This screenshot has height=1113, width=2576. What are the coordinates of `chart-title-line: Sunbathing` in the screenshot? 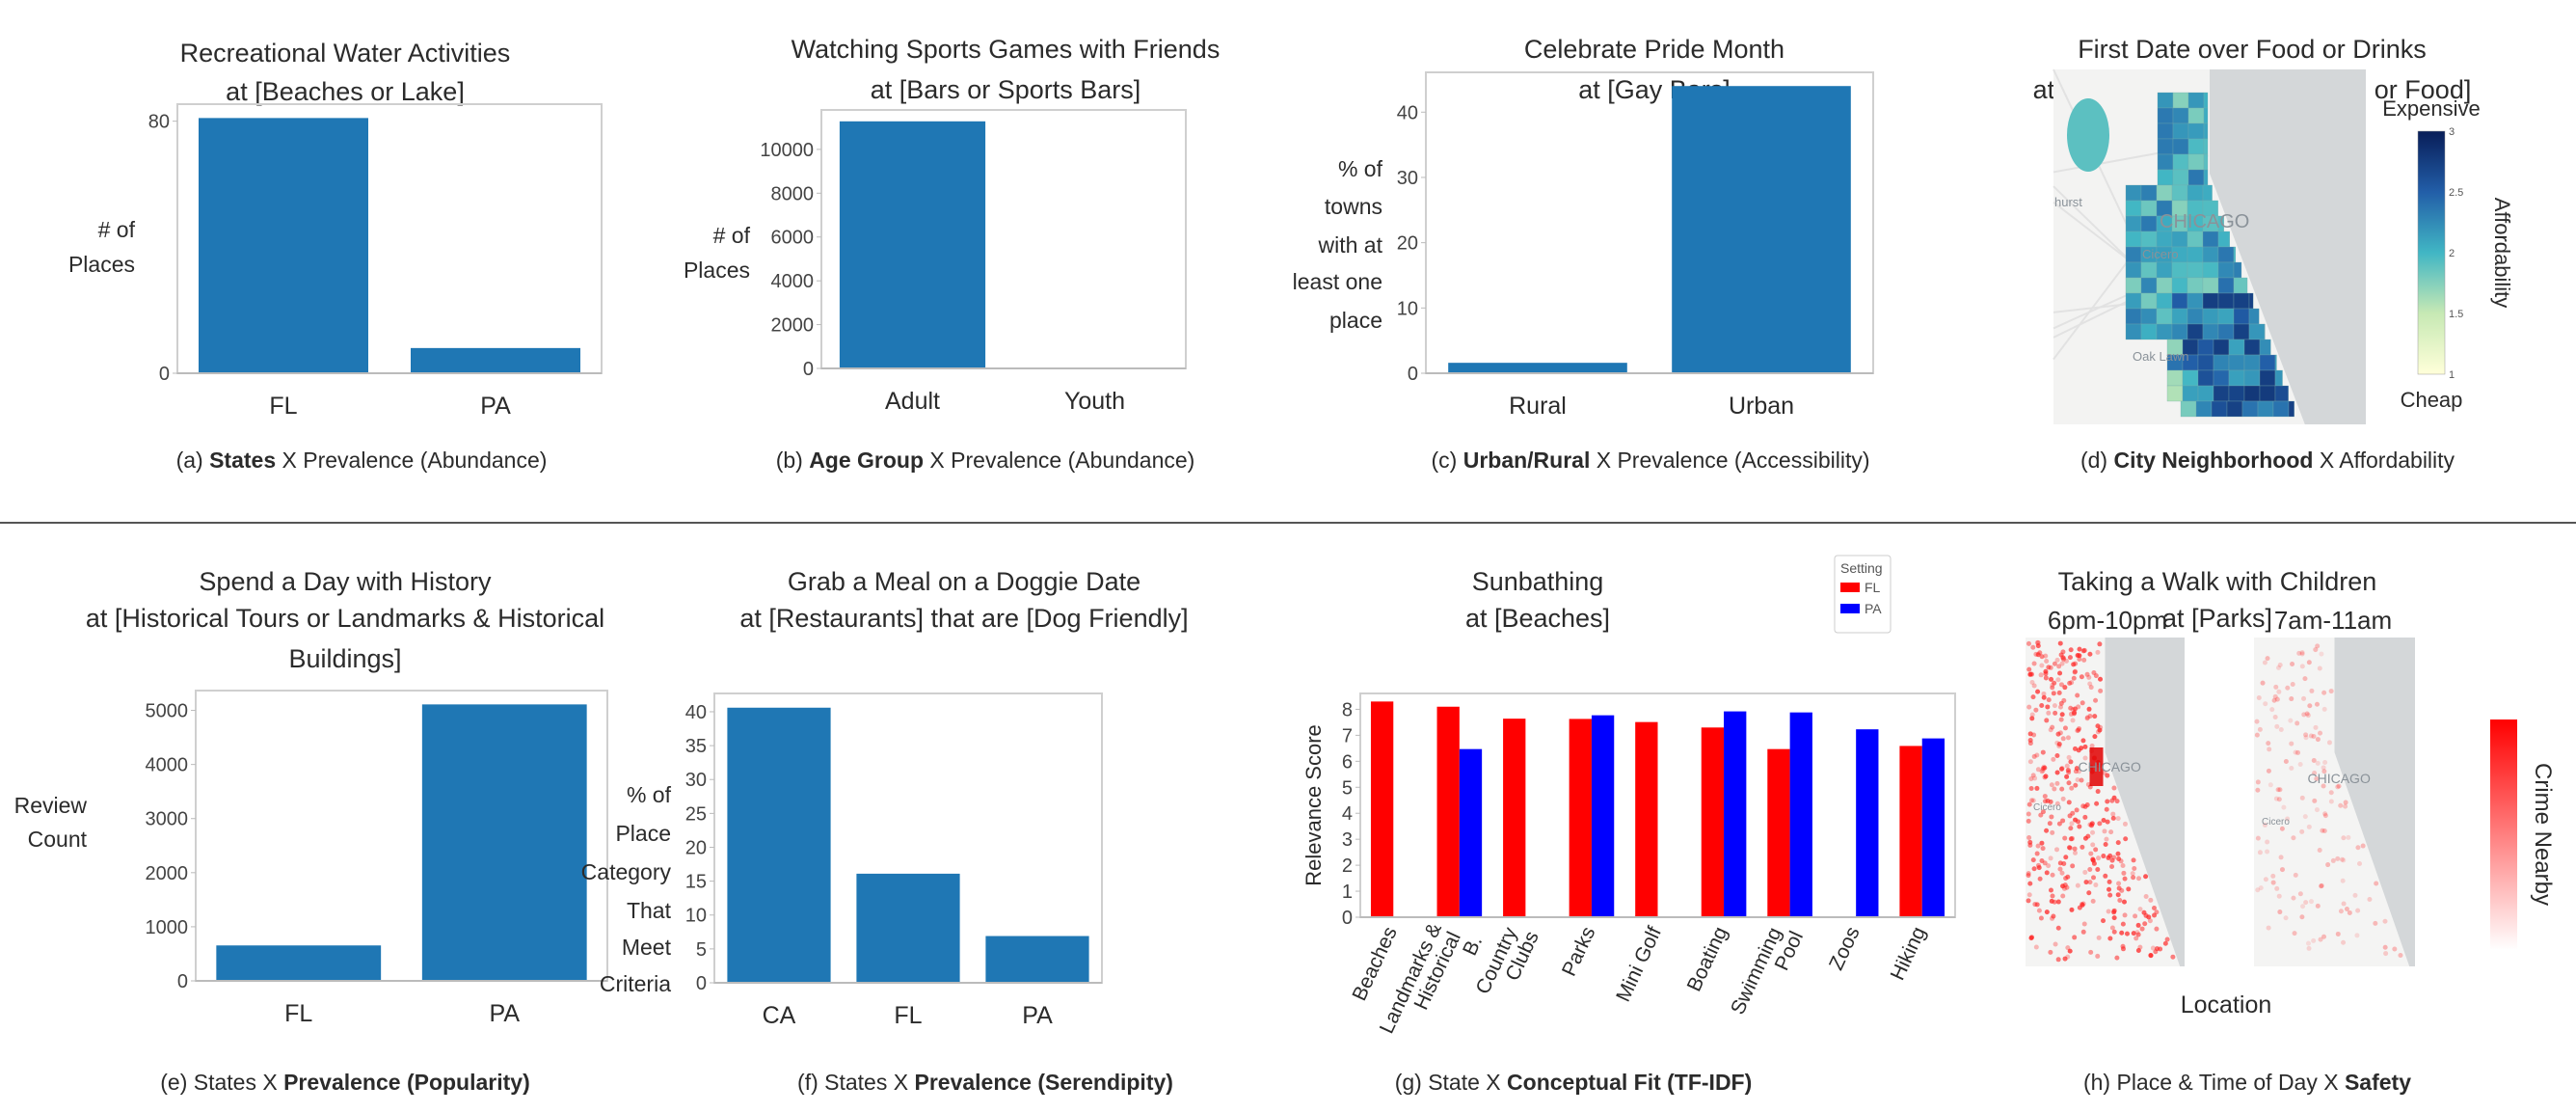 It's located at (1538, 581).